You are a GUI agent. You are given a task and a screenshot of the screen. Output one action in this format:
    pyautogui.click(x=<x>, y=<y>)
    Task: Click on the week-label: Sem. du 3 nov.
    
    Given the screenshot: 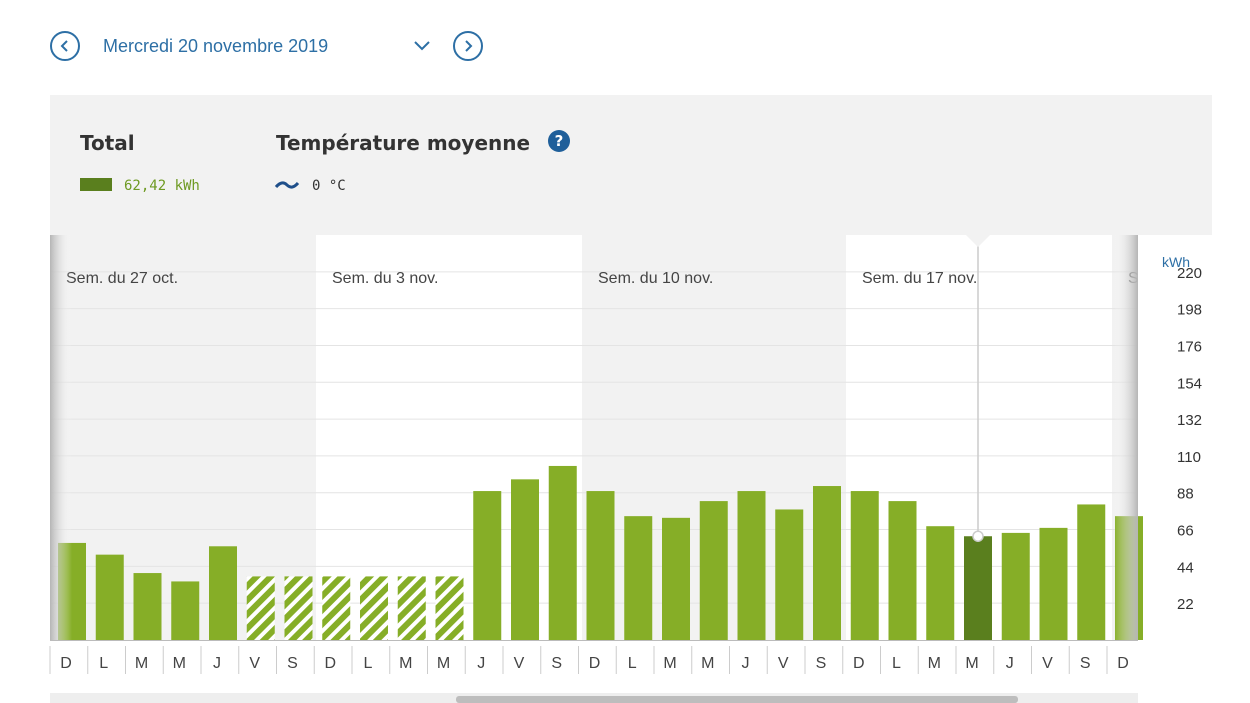 What is the action you would take?
    pyautogui.click(x=385, y=278)
    